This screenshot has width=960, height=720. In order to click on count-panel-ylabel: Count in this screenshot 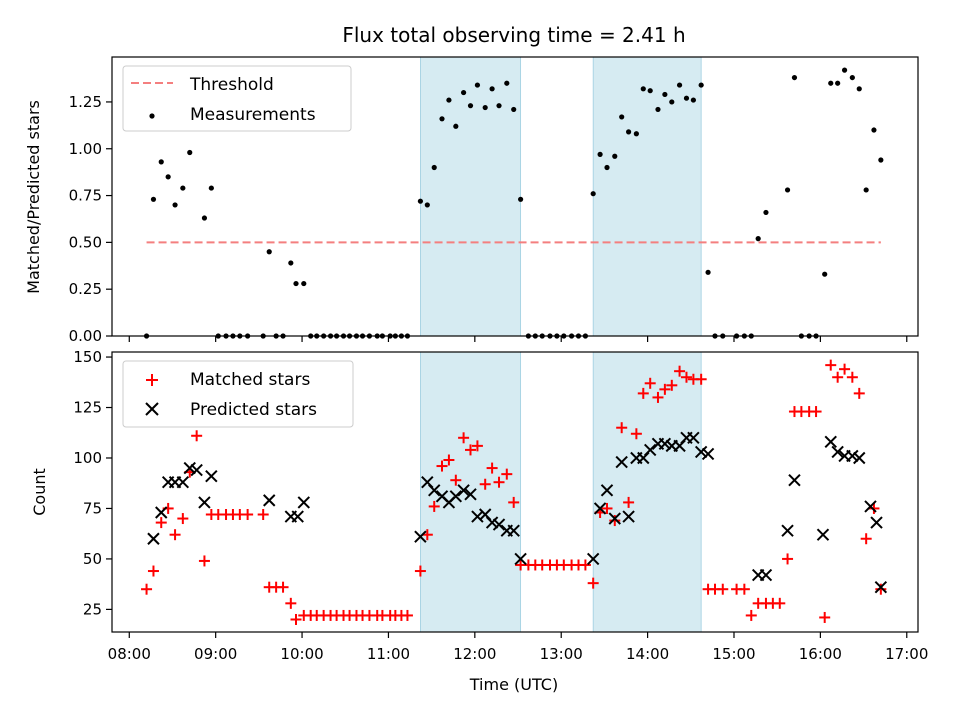, I will do `click(39, 492)`.